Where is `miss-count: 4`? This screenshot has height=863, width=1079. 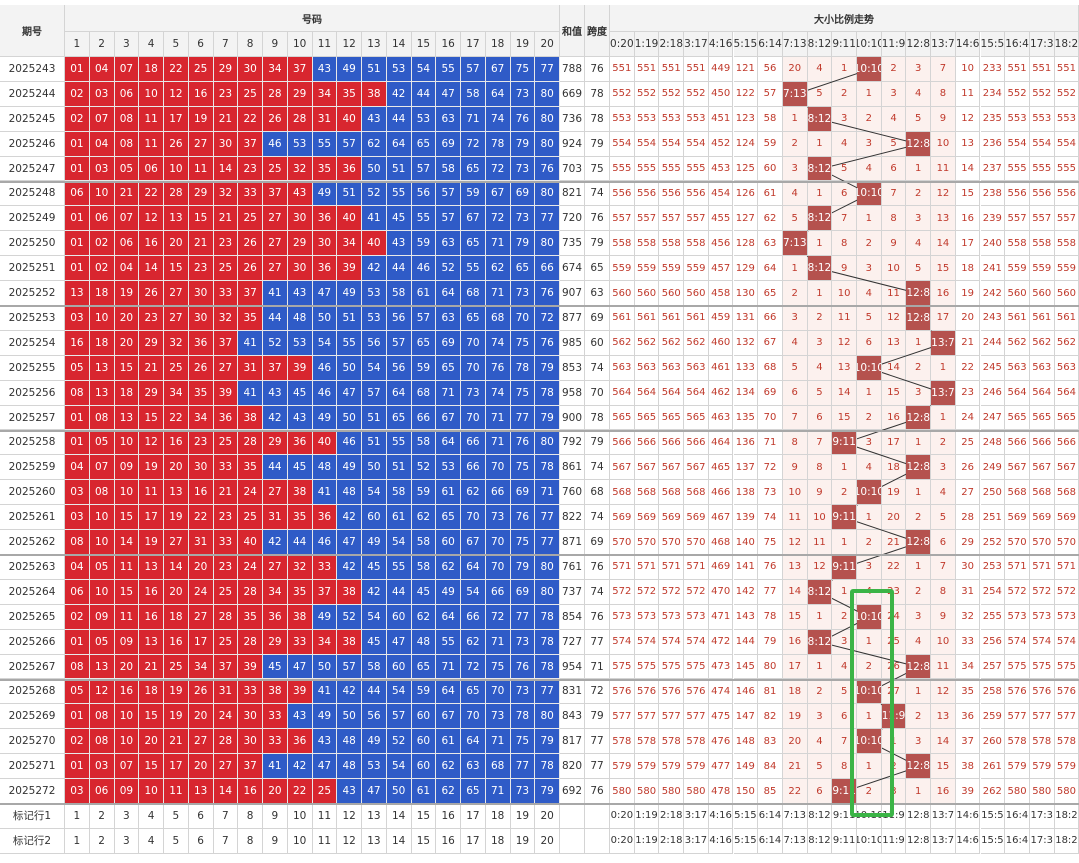
miss-count: 4 is located at coordinates (943, 493).